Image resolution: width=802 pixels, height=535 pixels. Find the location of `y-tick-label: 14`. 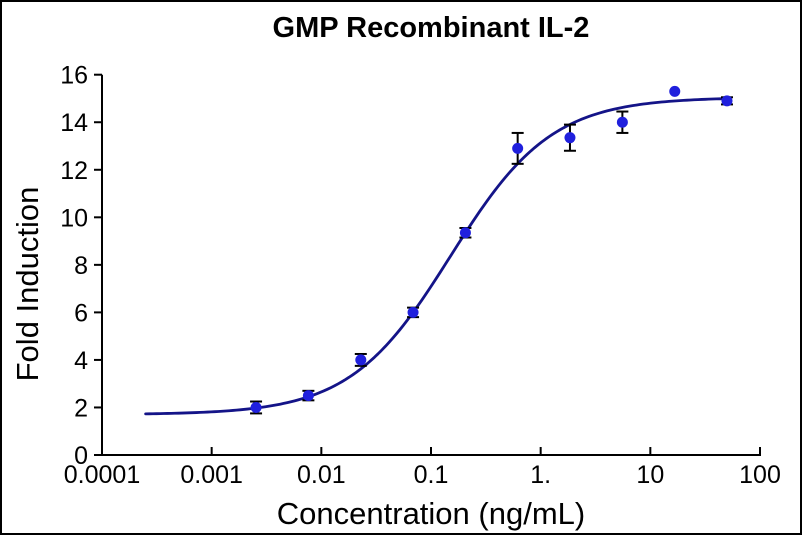

y-tick-label: 14 is located at coordinates (74, 123).